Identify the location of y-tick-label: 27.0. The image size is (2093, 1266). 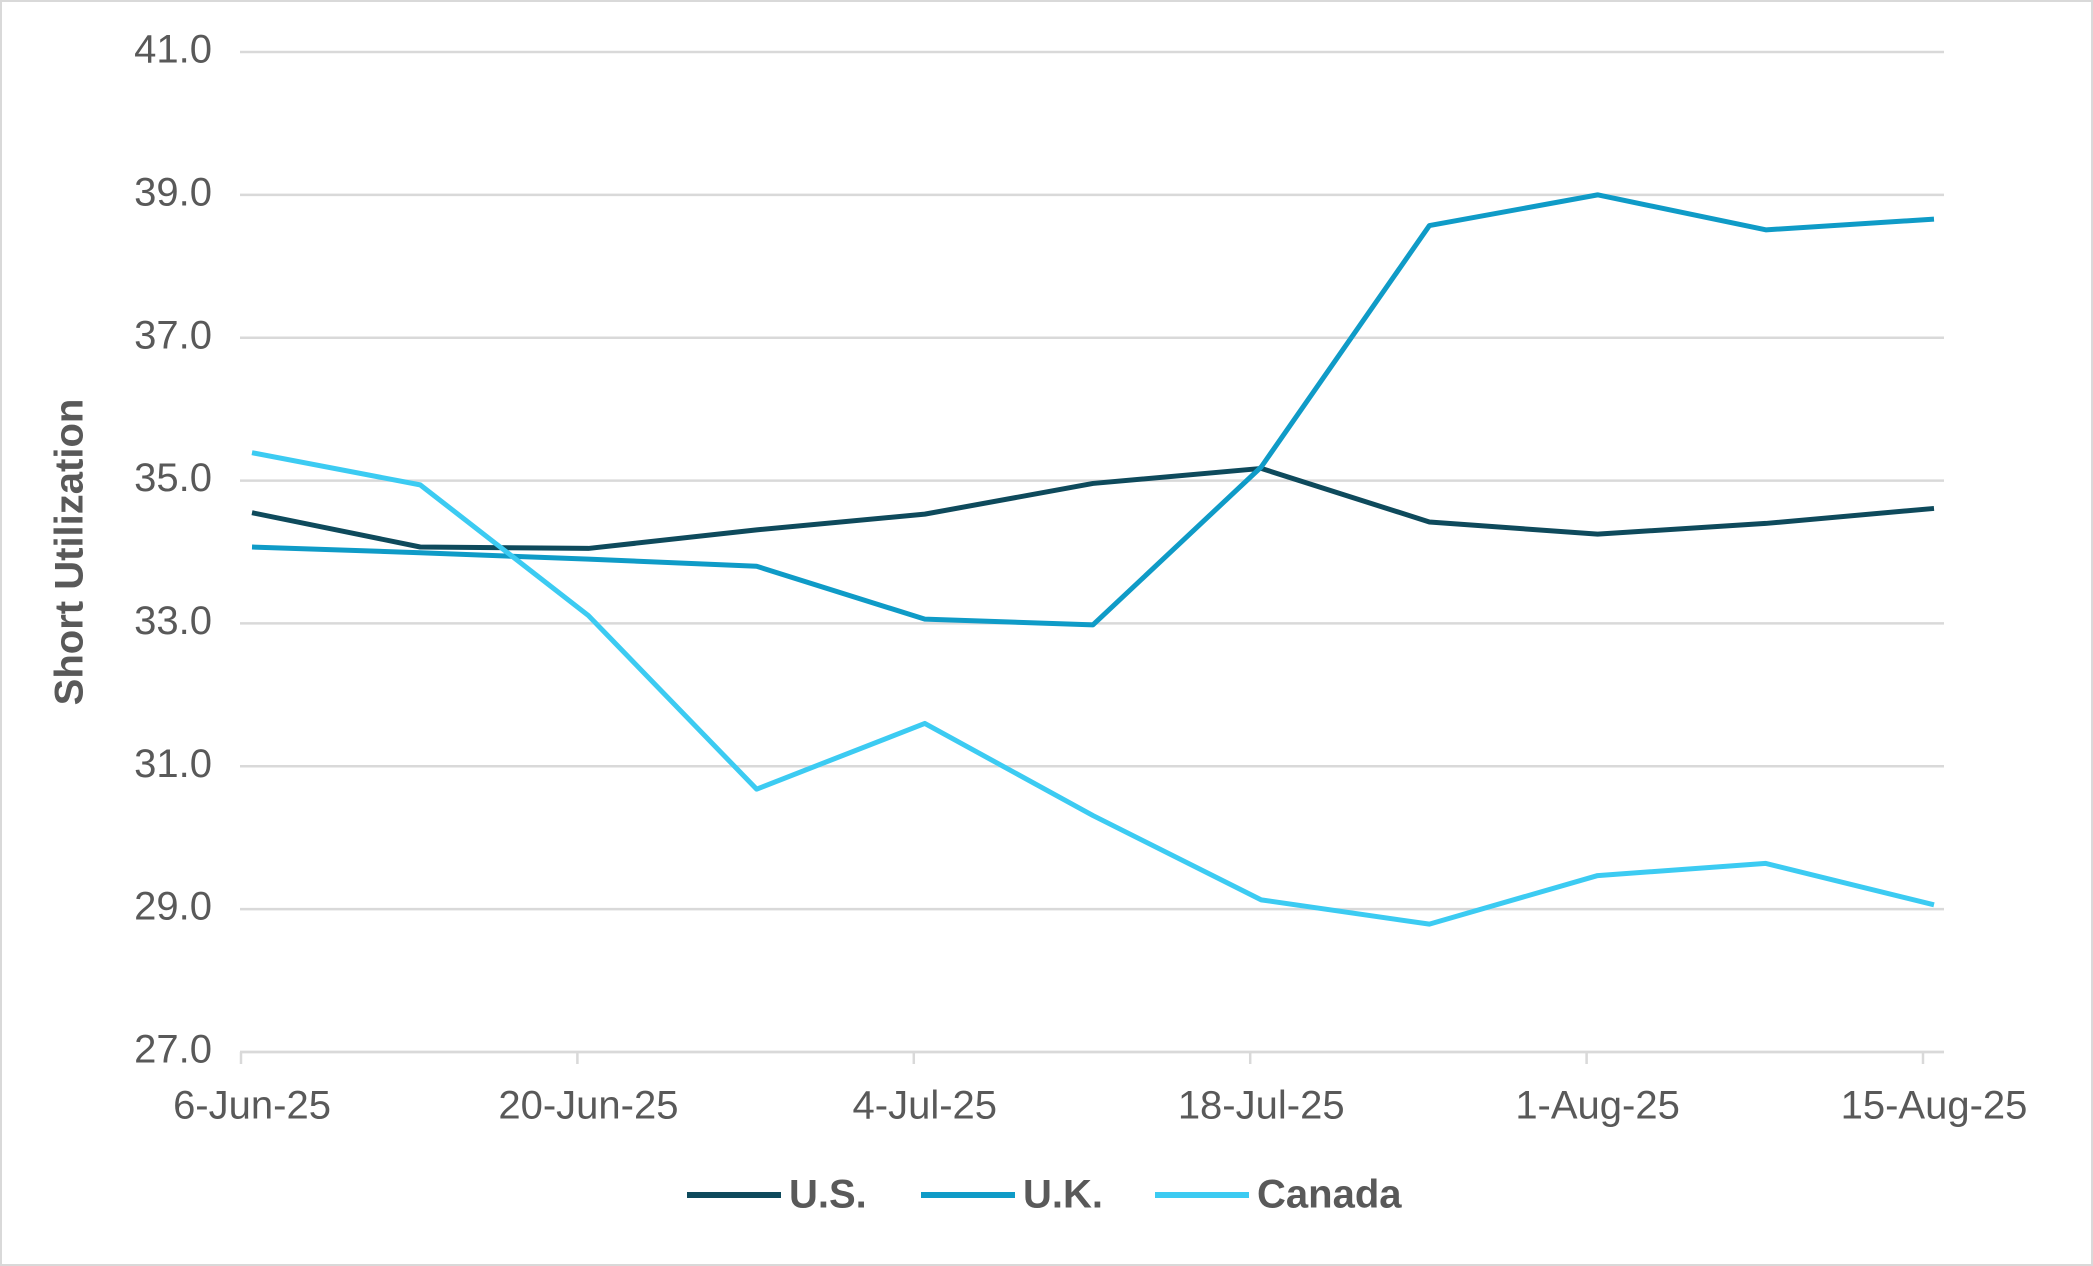
(173, 1050).